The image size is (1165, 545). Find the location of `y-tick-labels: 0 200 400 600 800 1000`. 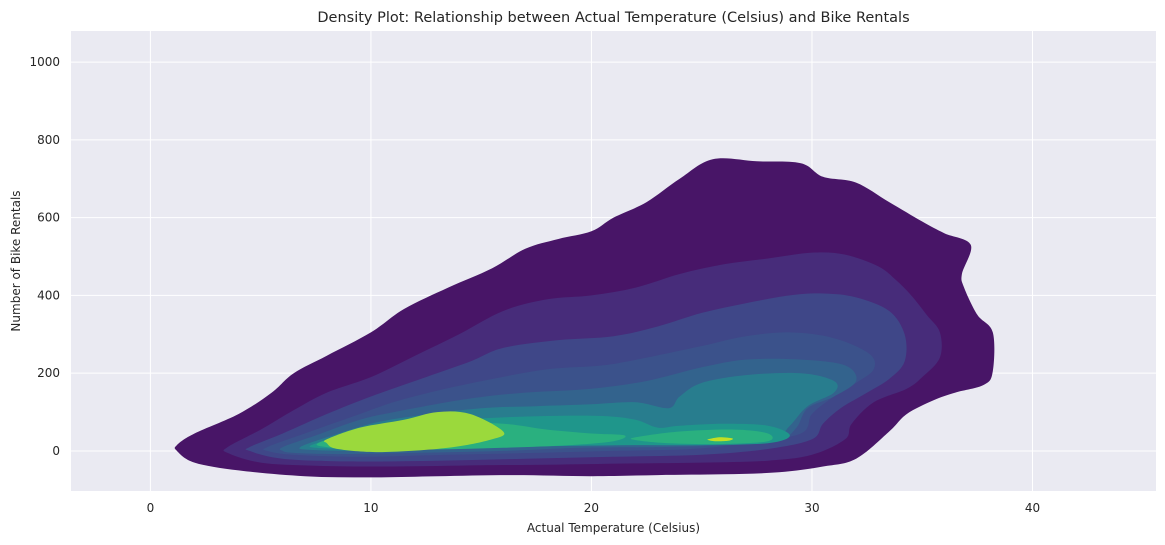

y-tick-labels: 0 200 400 600 800 1000 is located at coordinates (44, 256).